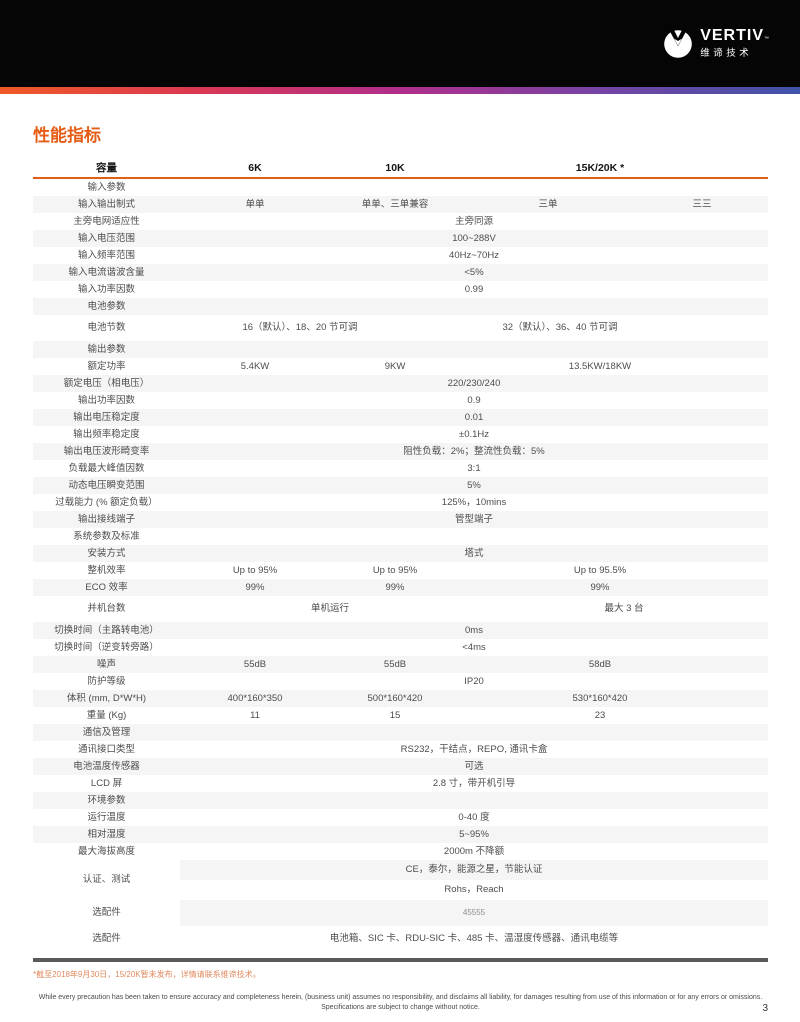 The width and height of the screenshot is (800, 1022). I want to click on table-row: 输入功率因数 0.99, so click(400, 289).